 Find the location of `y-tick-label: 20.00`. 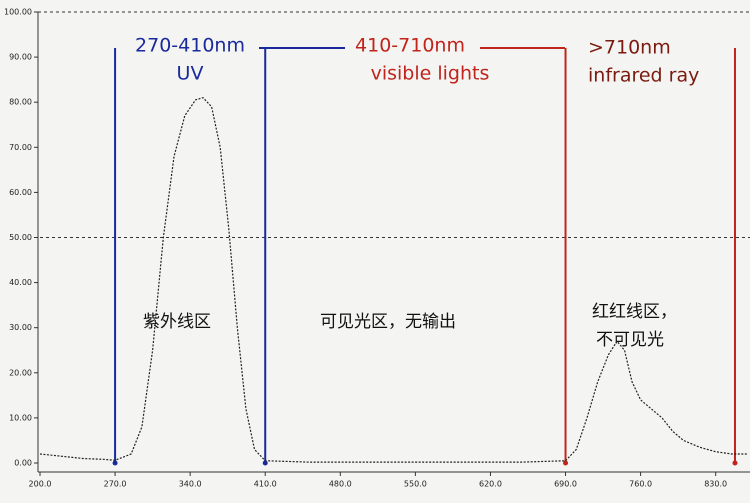

y-tick-label: 20.00 is located at coordinates (20, 372).